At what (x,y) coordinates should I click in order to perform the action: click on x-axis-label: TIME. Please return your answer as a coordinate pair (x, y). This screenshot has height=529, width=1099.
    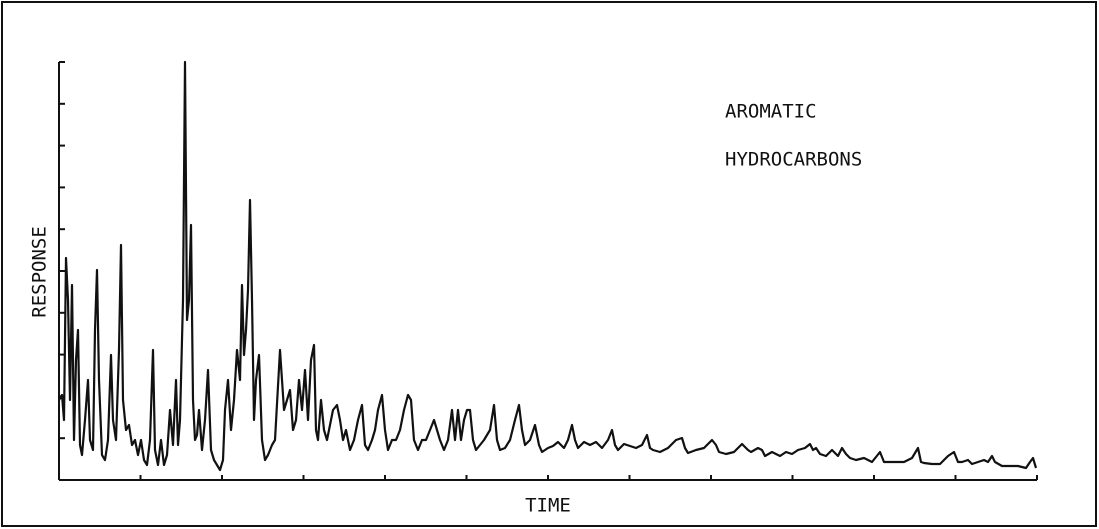
    Looking at the image, I should click on (548, 506).